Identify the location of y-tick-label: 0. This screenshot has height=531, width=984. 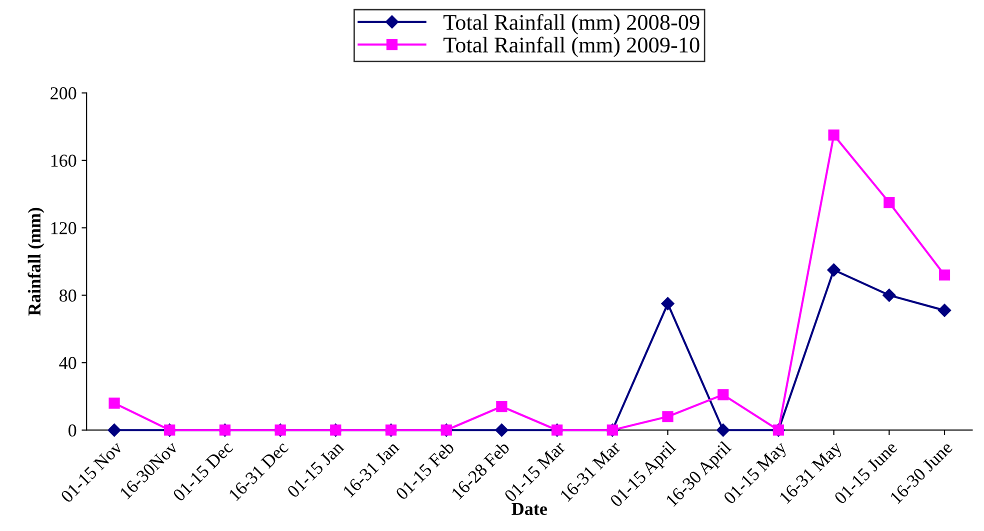
(72, 430).